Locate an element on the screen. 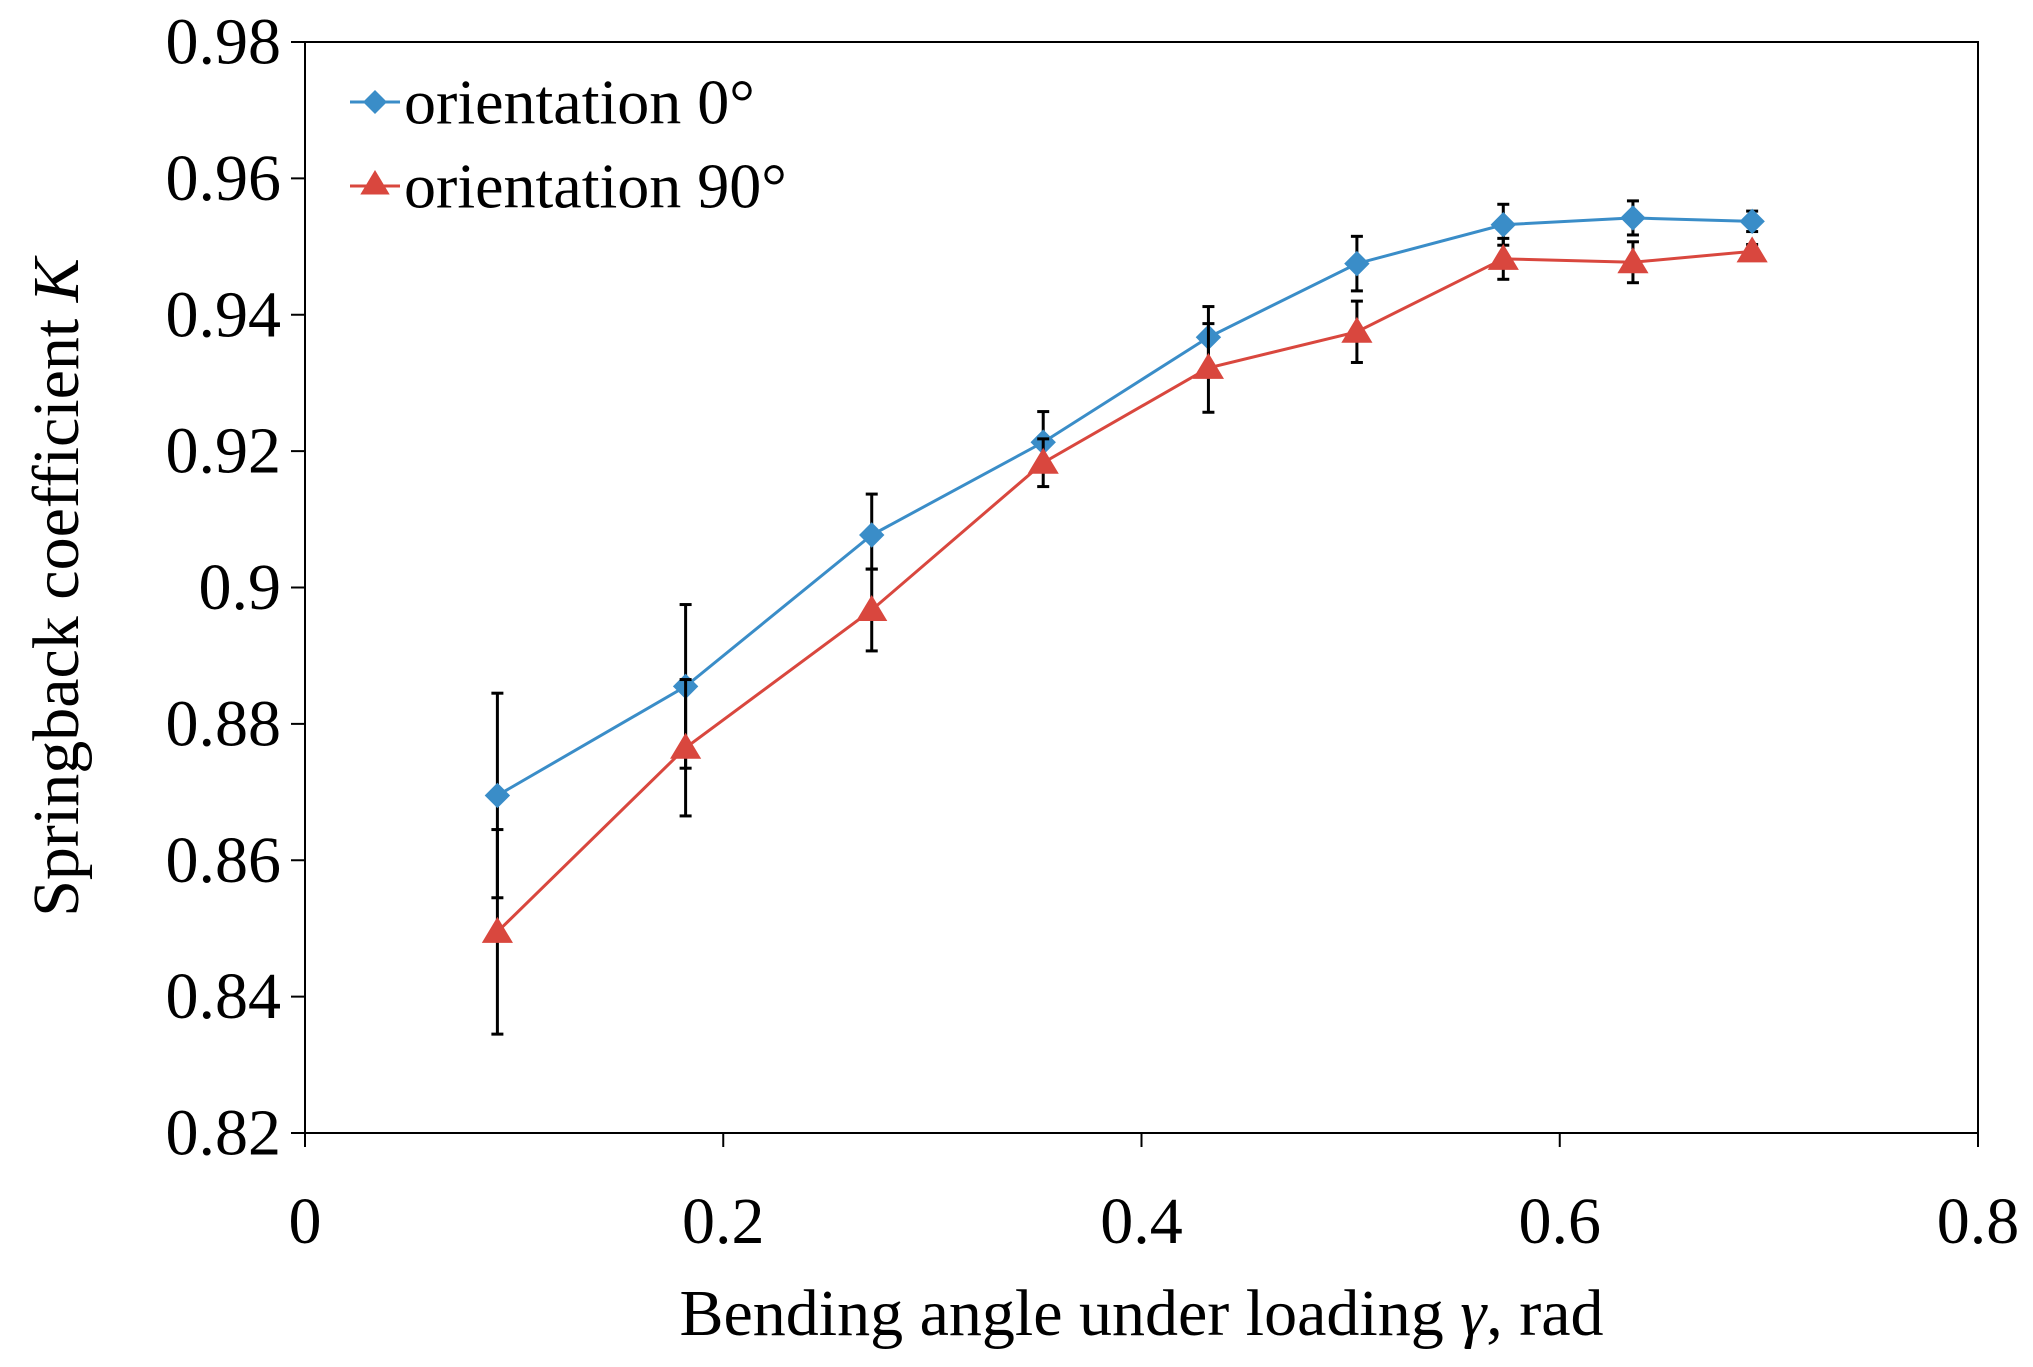 This screenshot has height=1367, width=2033. y-tick-label: 0.86 is located at coordinates (224, 860).